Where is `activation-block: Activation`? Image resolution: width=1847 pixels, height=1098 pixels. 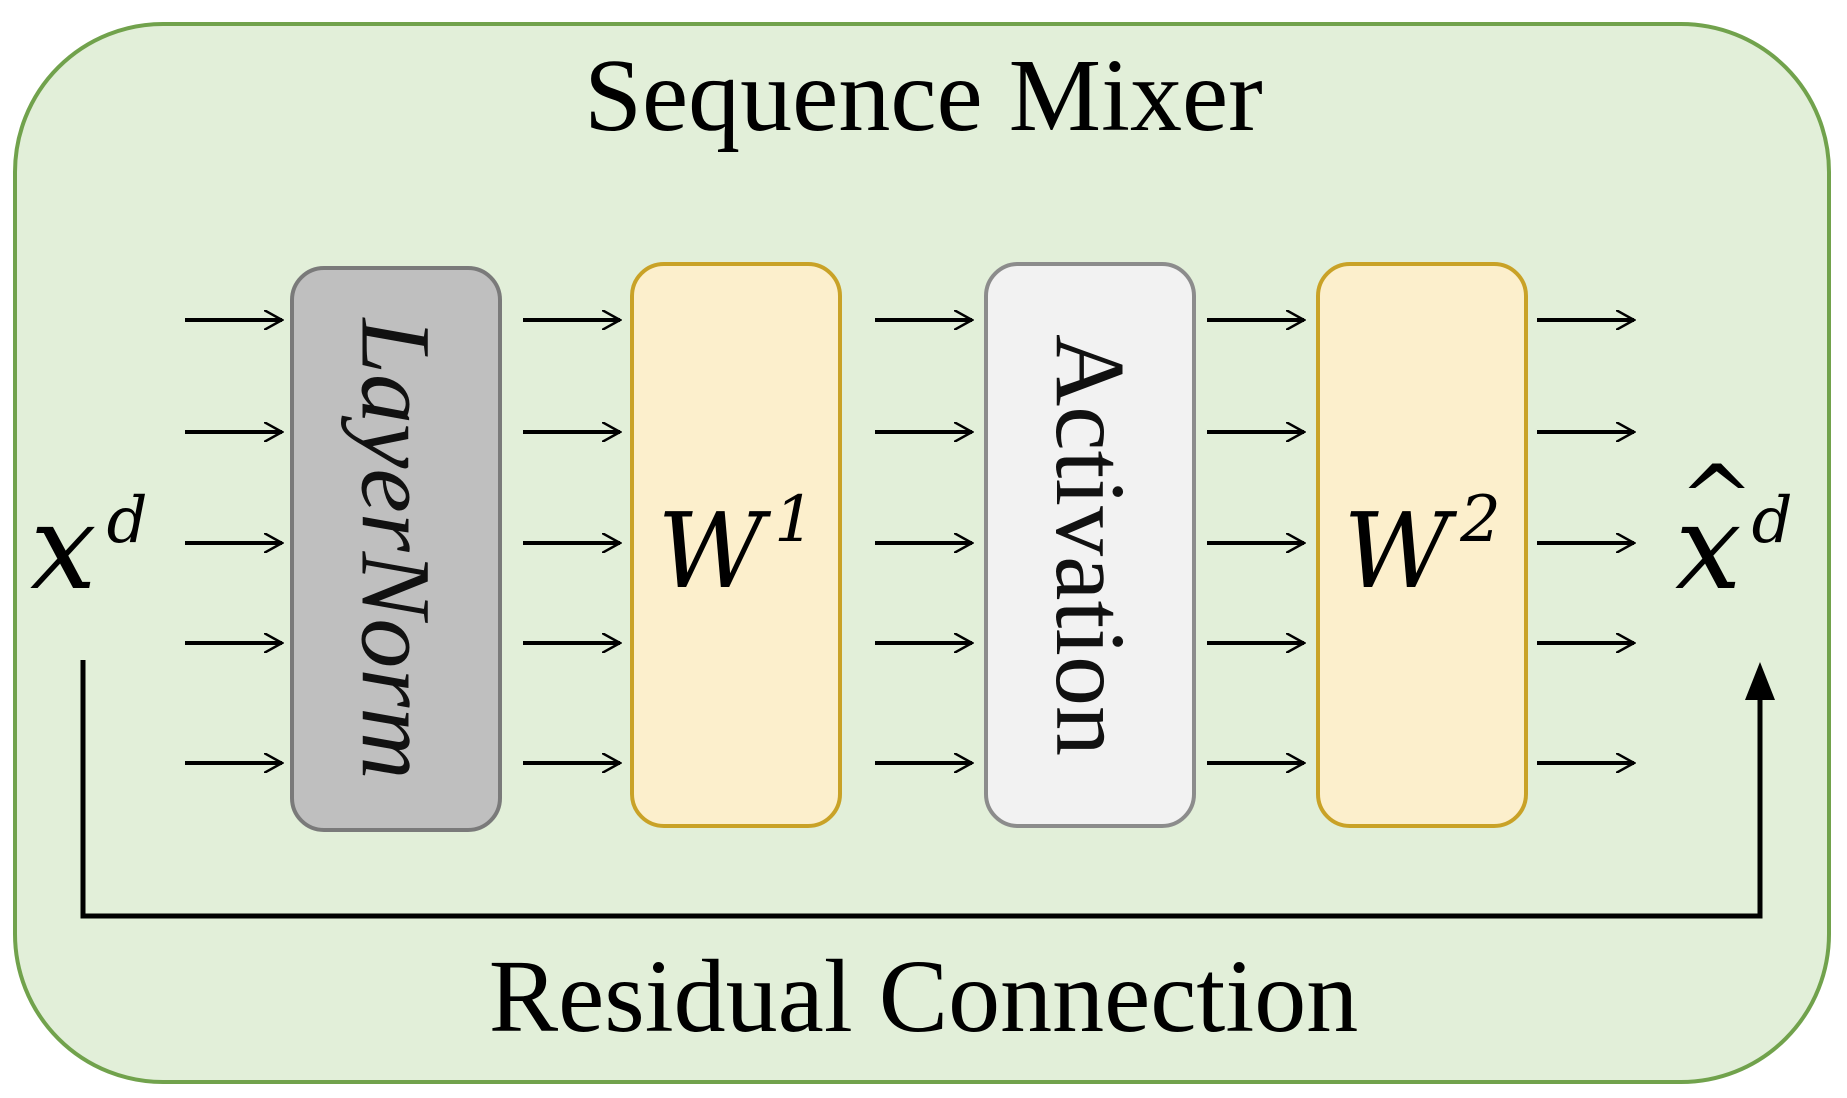
activation-block: Activation is located at coordinates (1090, 545).